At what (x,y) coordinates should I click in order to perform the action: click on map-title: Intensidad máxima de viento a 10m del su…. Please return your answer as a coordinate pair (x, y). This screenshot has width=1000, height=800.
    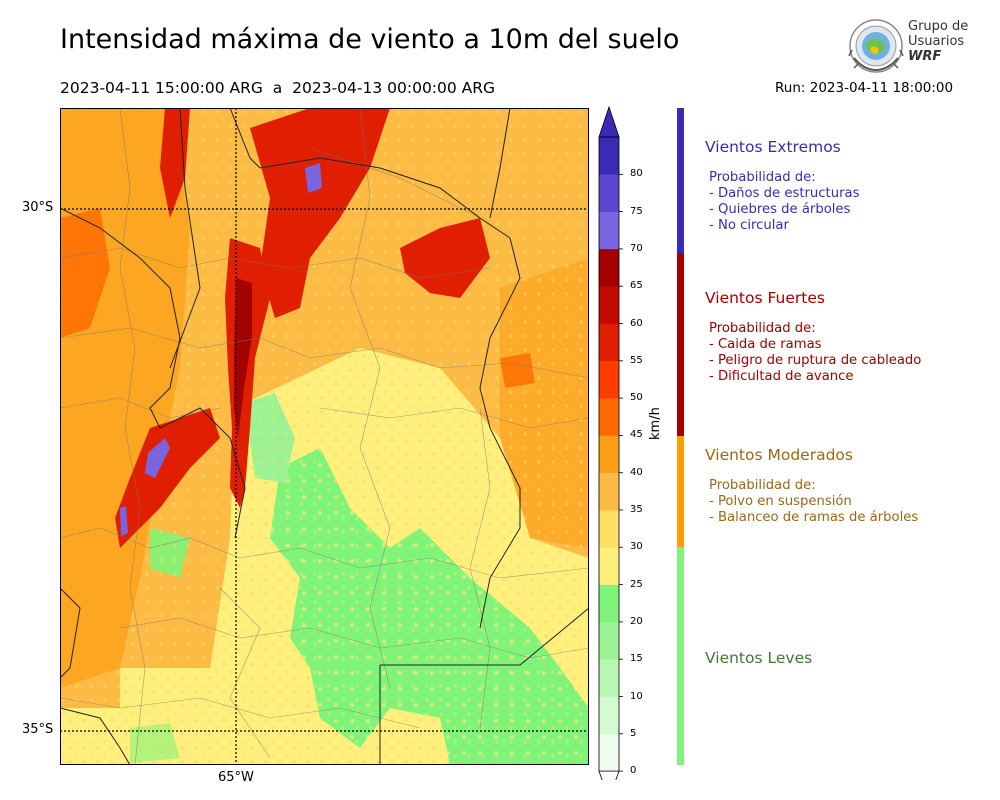
    Looking at the image, I should click on (370, 39).